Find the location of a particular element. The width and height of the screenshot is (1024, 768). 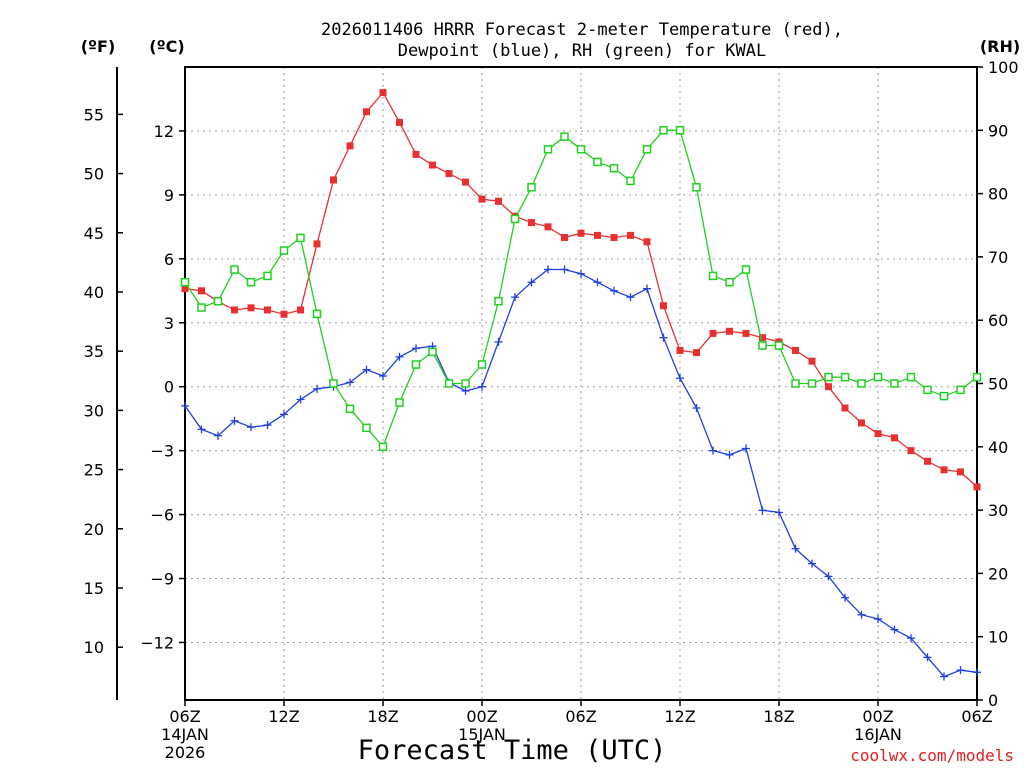

chart-title-line2: Dewpoint (blue), RH (green) for KWAL is located at coordinates (582, 51).